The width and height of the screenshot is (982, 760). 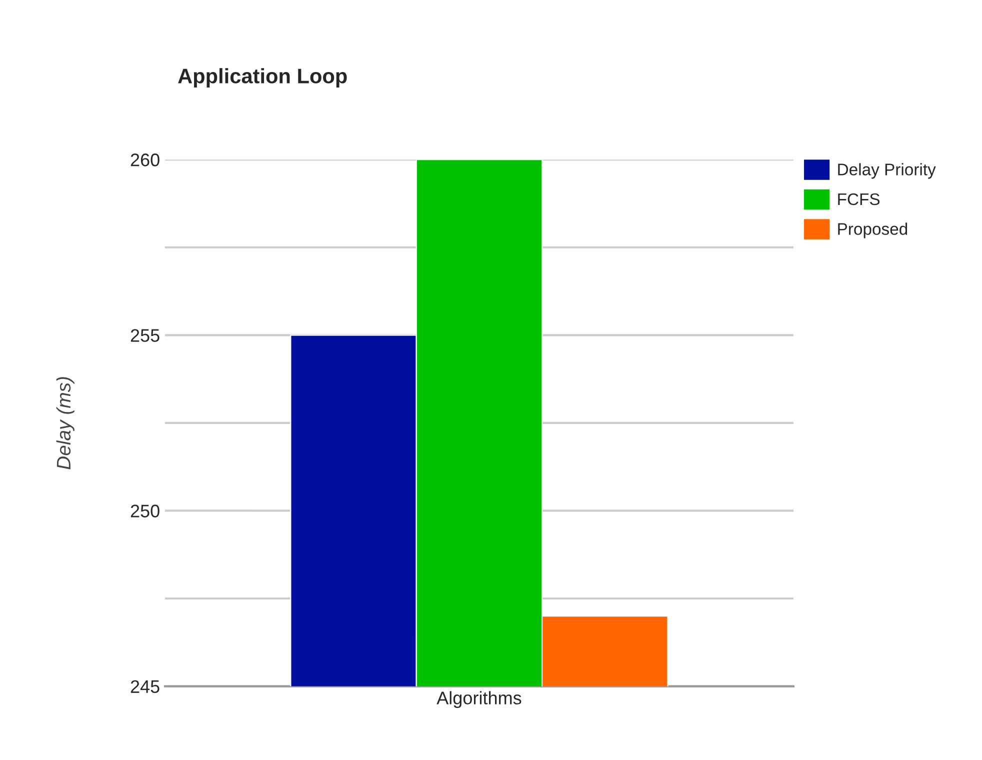 I want to click on y-axis-title: Delay (ms), so click(x=65, y=423).